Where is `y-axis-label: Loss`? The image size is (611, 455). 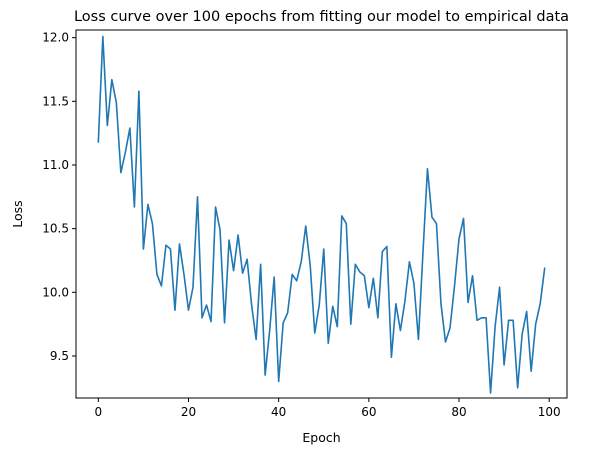
y-axis-label: Loss is located at coordinates (17, 213).